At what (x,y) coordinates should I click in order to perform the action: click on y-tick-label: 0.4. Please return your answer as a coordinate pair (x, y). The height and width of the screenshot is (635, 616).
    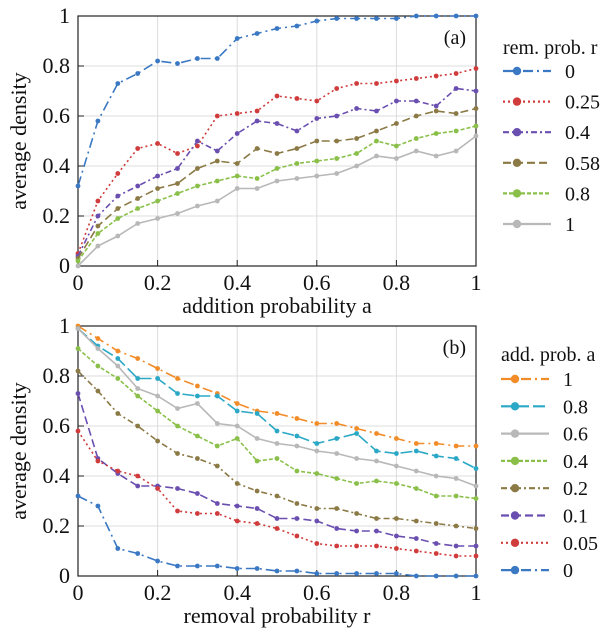
    Looking at the image, I should click on (57, 165).